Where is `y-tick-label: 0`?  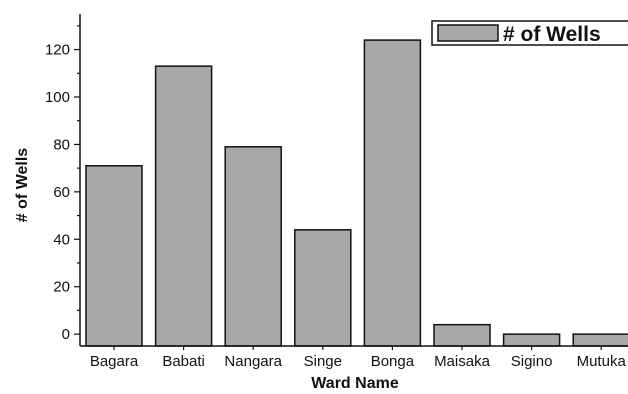
y-tick-label: 0 is located at coordinates (66, 334).